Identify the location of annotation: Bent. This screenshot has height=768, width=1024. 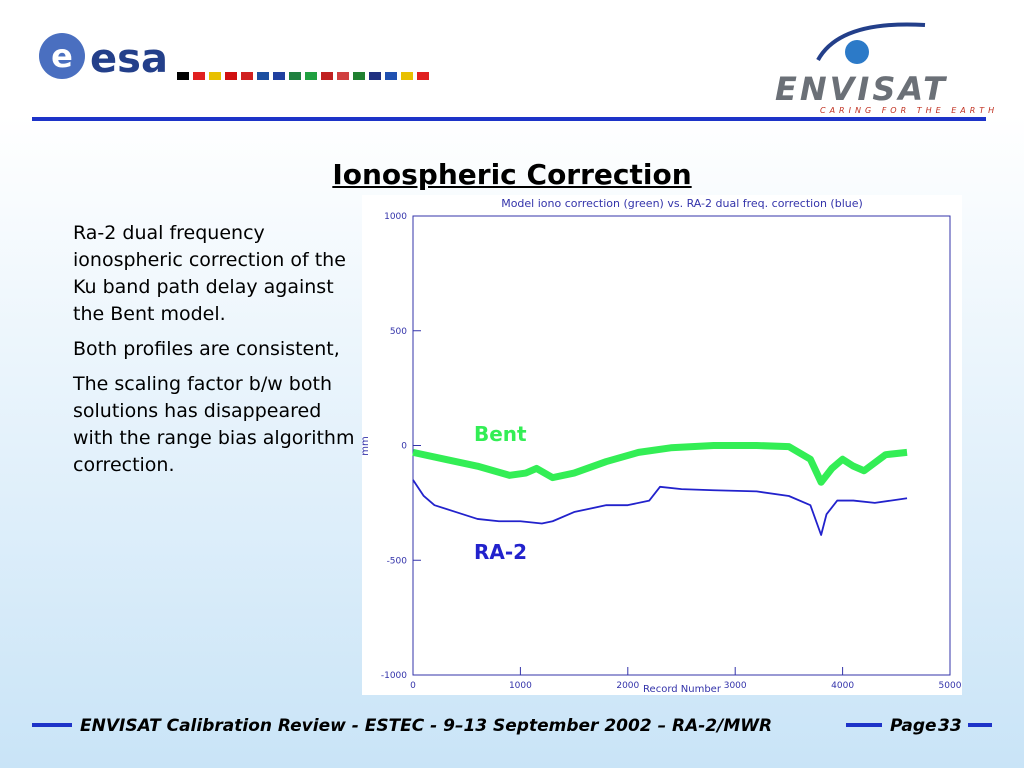
(500, 434).